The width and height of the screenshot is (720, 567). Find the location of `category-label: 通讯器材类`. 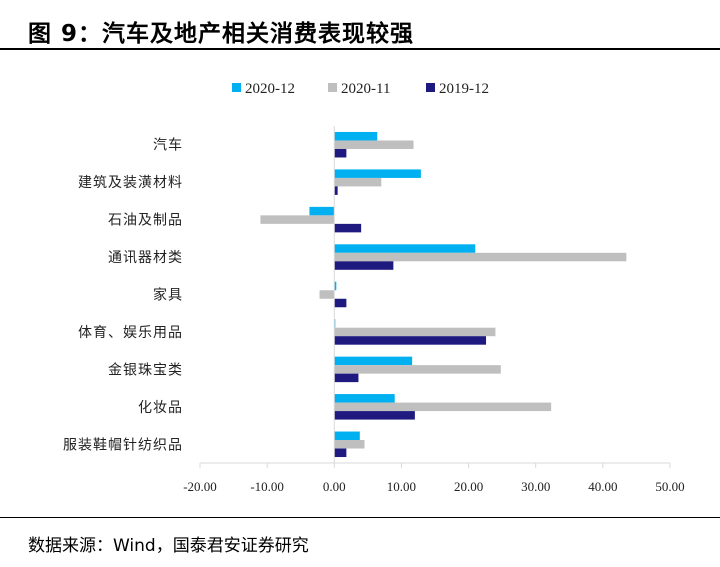

category-label: 通讯器材类 is located at coordinates (145, 258).